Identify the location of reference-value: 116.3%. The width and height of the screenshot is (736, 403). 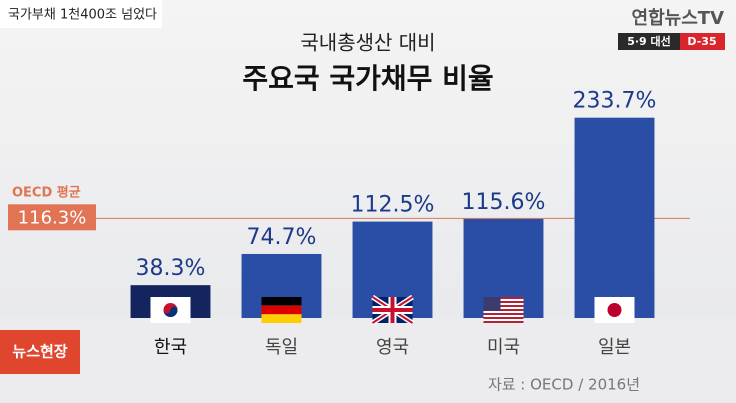
(52, 217).